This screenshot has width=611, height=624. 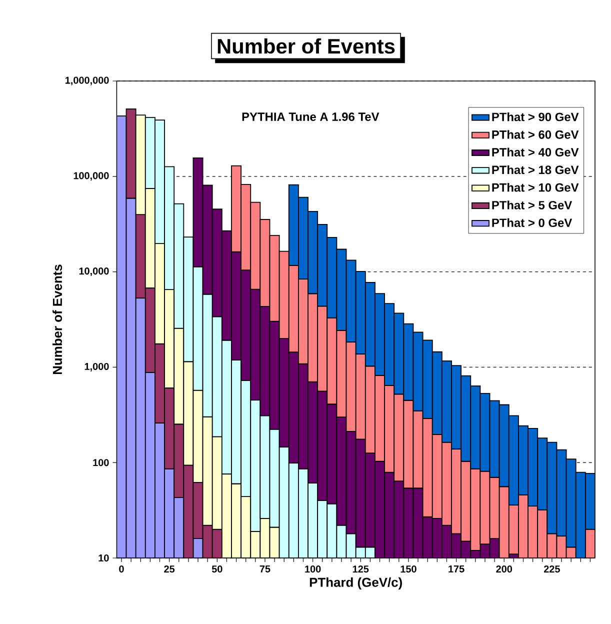 What do you see at coordinates (101, 462) in the screenshot?
I see `y-tick-label: 100` at bounding box center [101, 462].